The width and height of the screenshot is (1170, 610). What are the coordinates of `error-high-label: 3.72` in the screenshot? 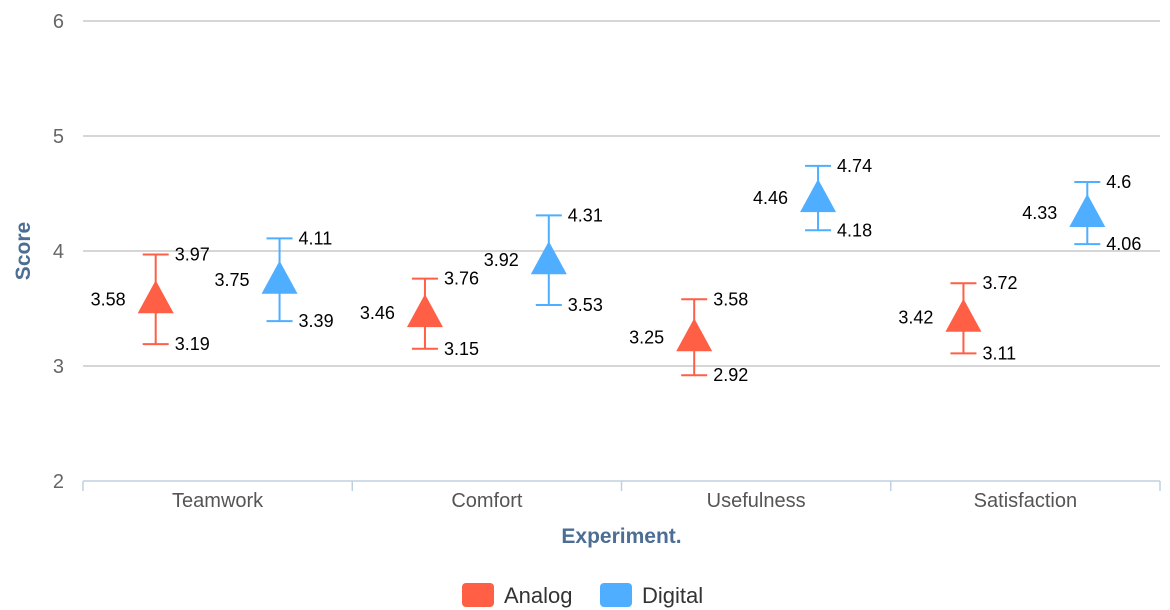 It's located at (999, 283).